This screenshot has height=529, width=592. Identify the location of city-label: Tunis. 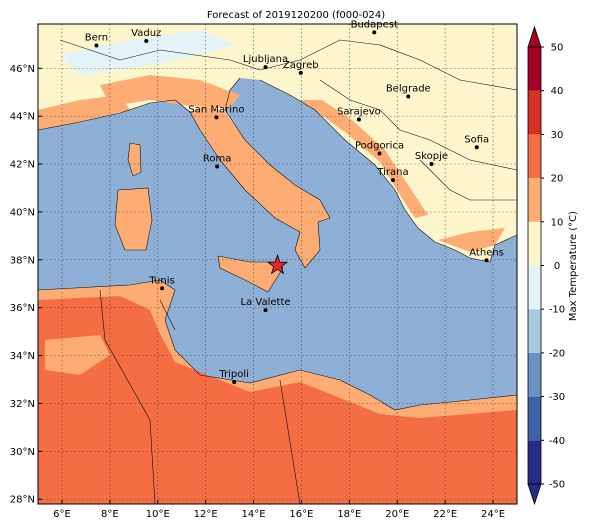
(161, 280).